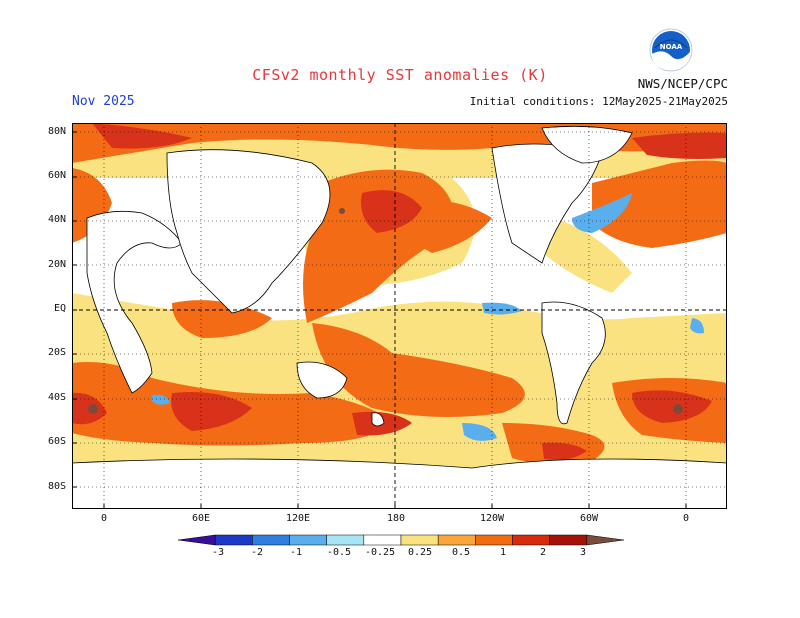  Describe the element at coordinates (598, 101) in the screenshot. I see `initial-conditions: Initial conditions: 12May2025-21May2025` at that location.